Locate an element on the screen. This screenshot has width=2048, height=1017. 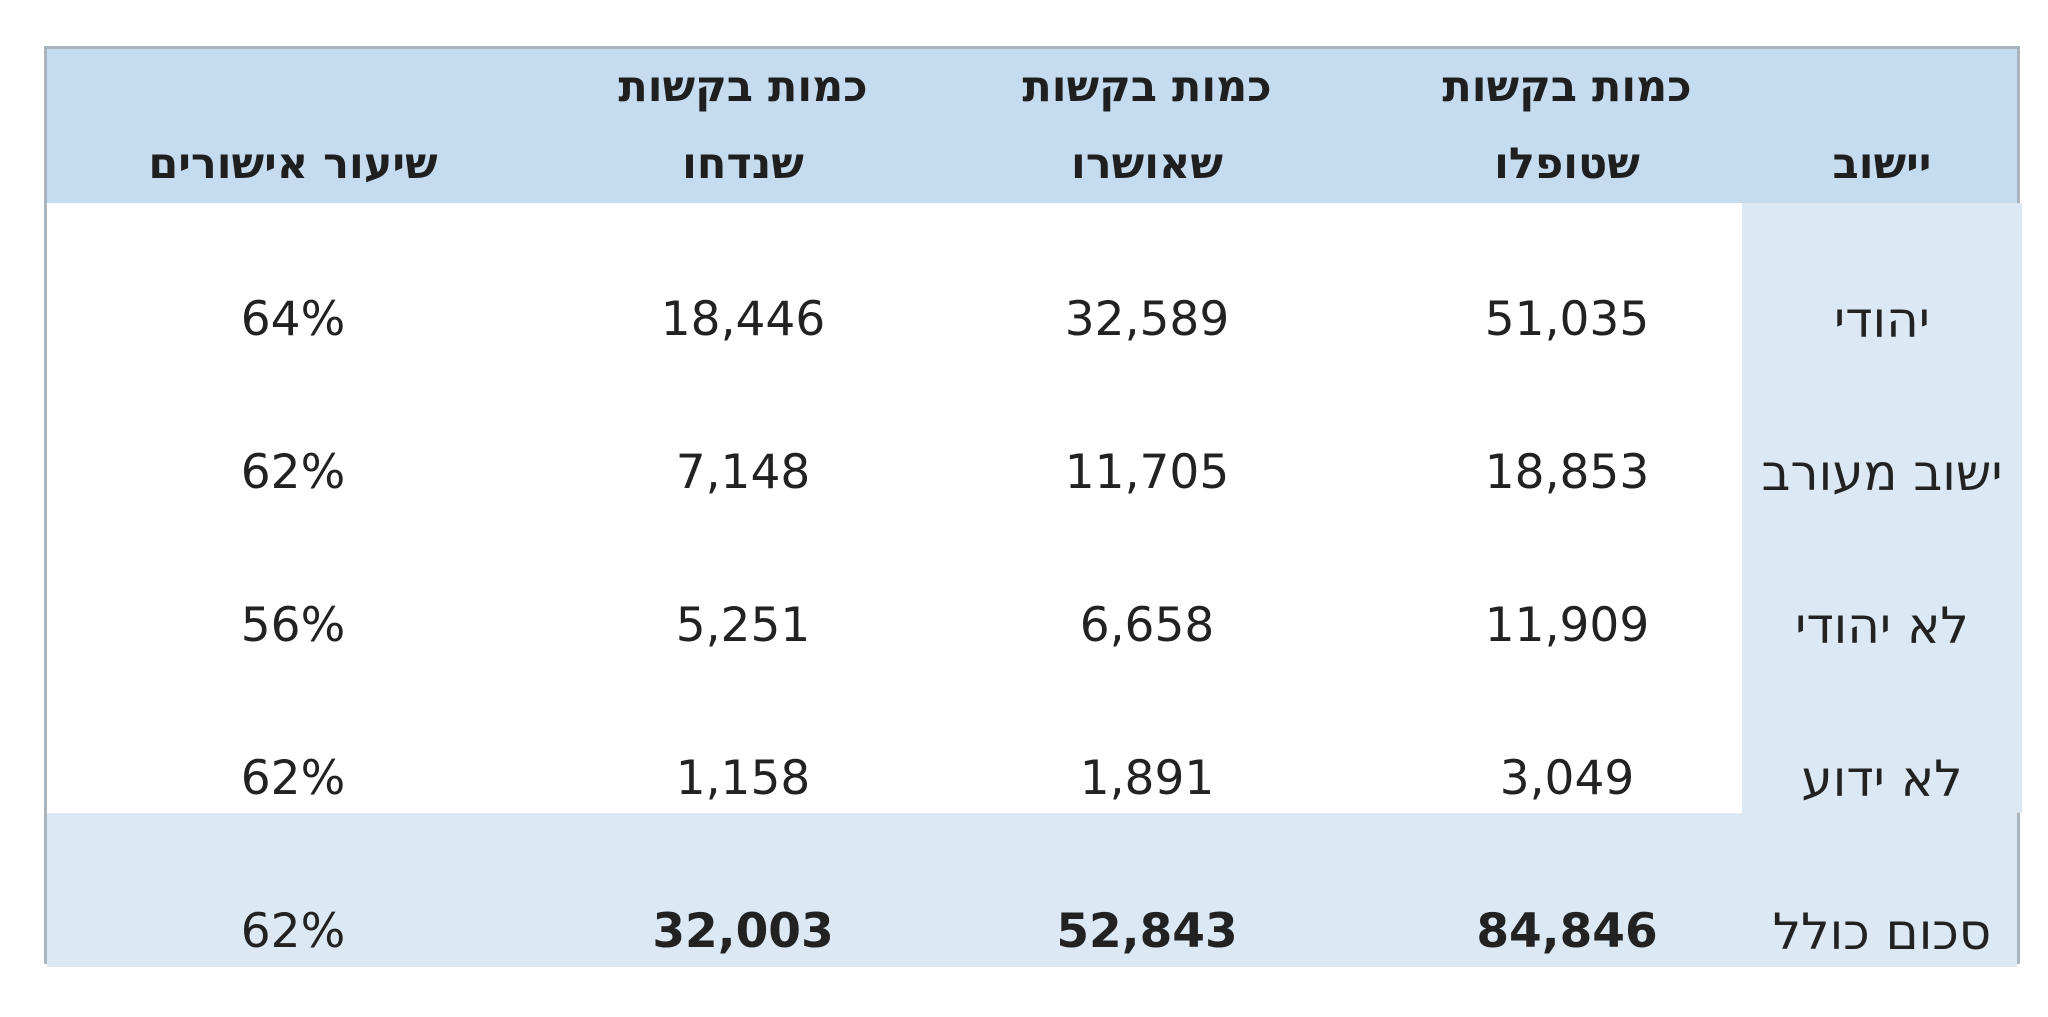
row-settlement: לא יהודי is located at coordinates (1882, 626).